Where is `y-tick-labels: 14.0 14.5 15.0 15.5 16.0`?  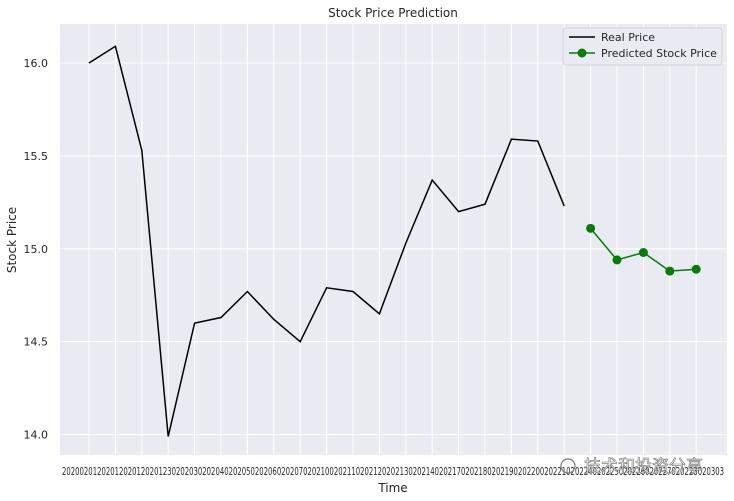
y-tick-labels: 14.0 14.5 15.0 15.5 16.0 is located at coordinates (36, 249).